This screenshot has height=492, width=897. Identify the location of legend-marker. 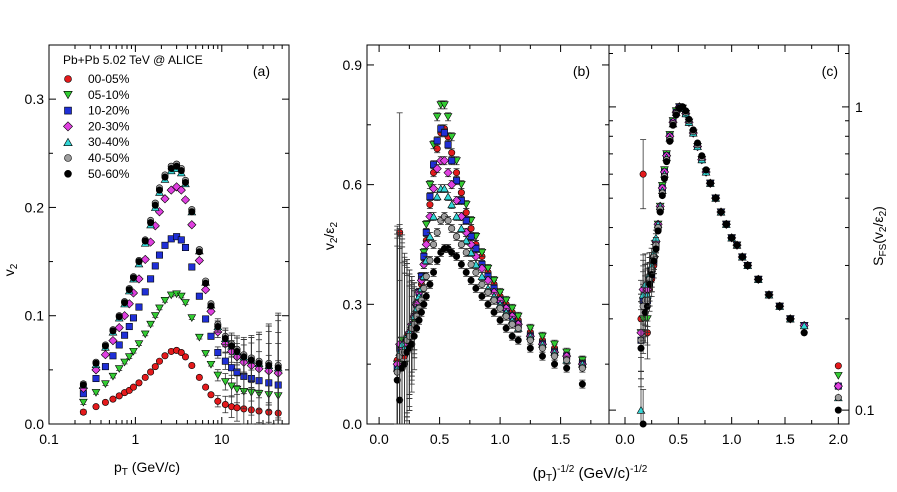
(68, 141).